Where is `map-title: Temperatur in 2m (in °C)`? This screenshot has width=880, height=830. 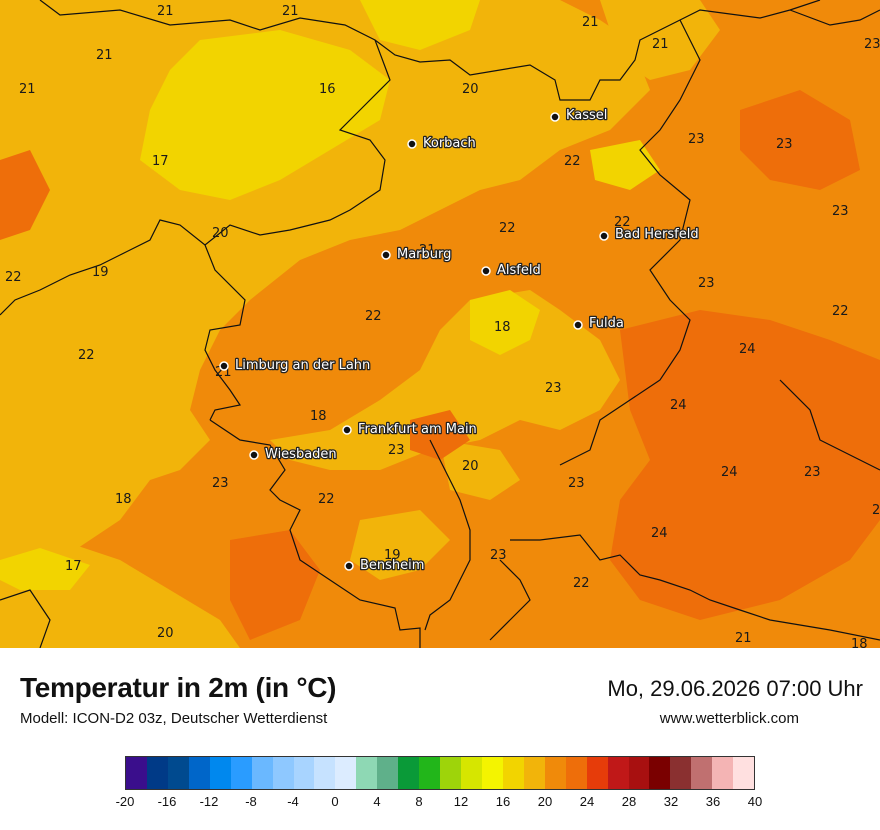
map-title: Temperatur in 2m (in °C) is located at coordinates (178, 687).